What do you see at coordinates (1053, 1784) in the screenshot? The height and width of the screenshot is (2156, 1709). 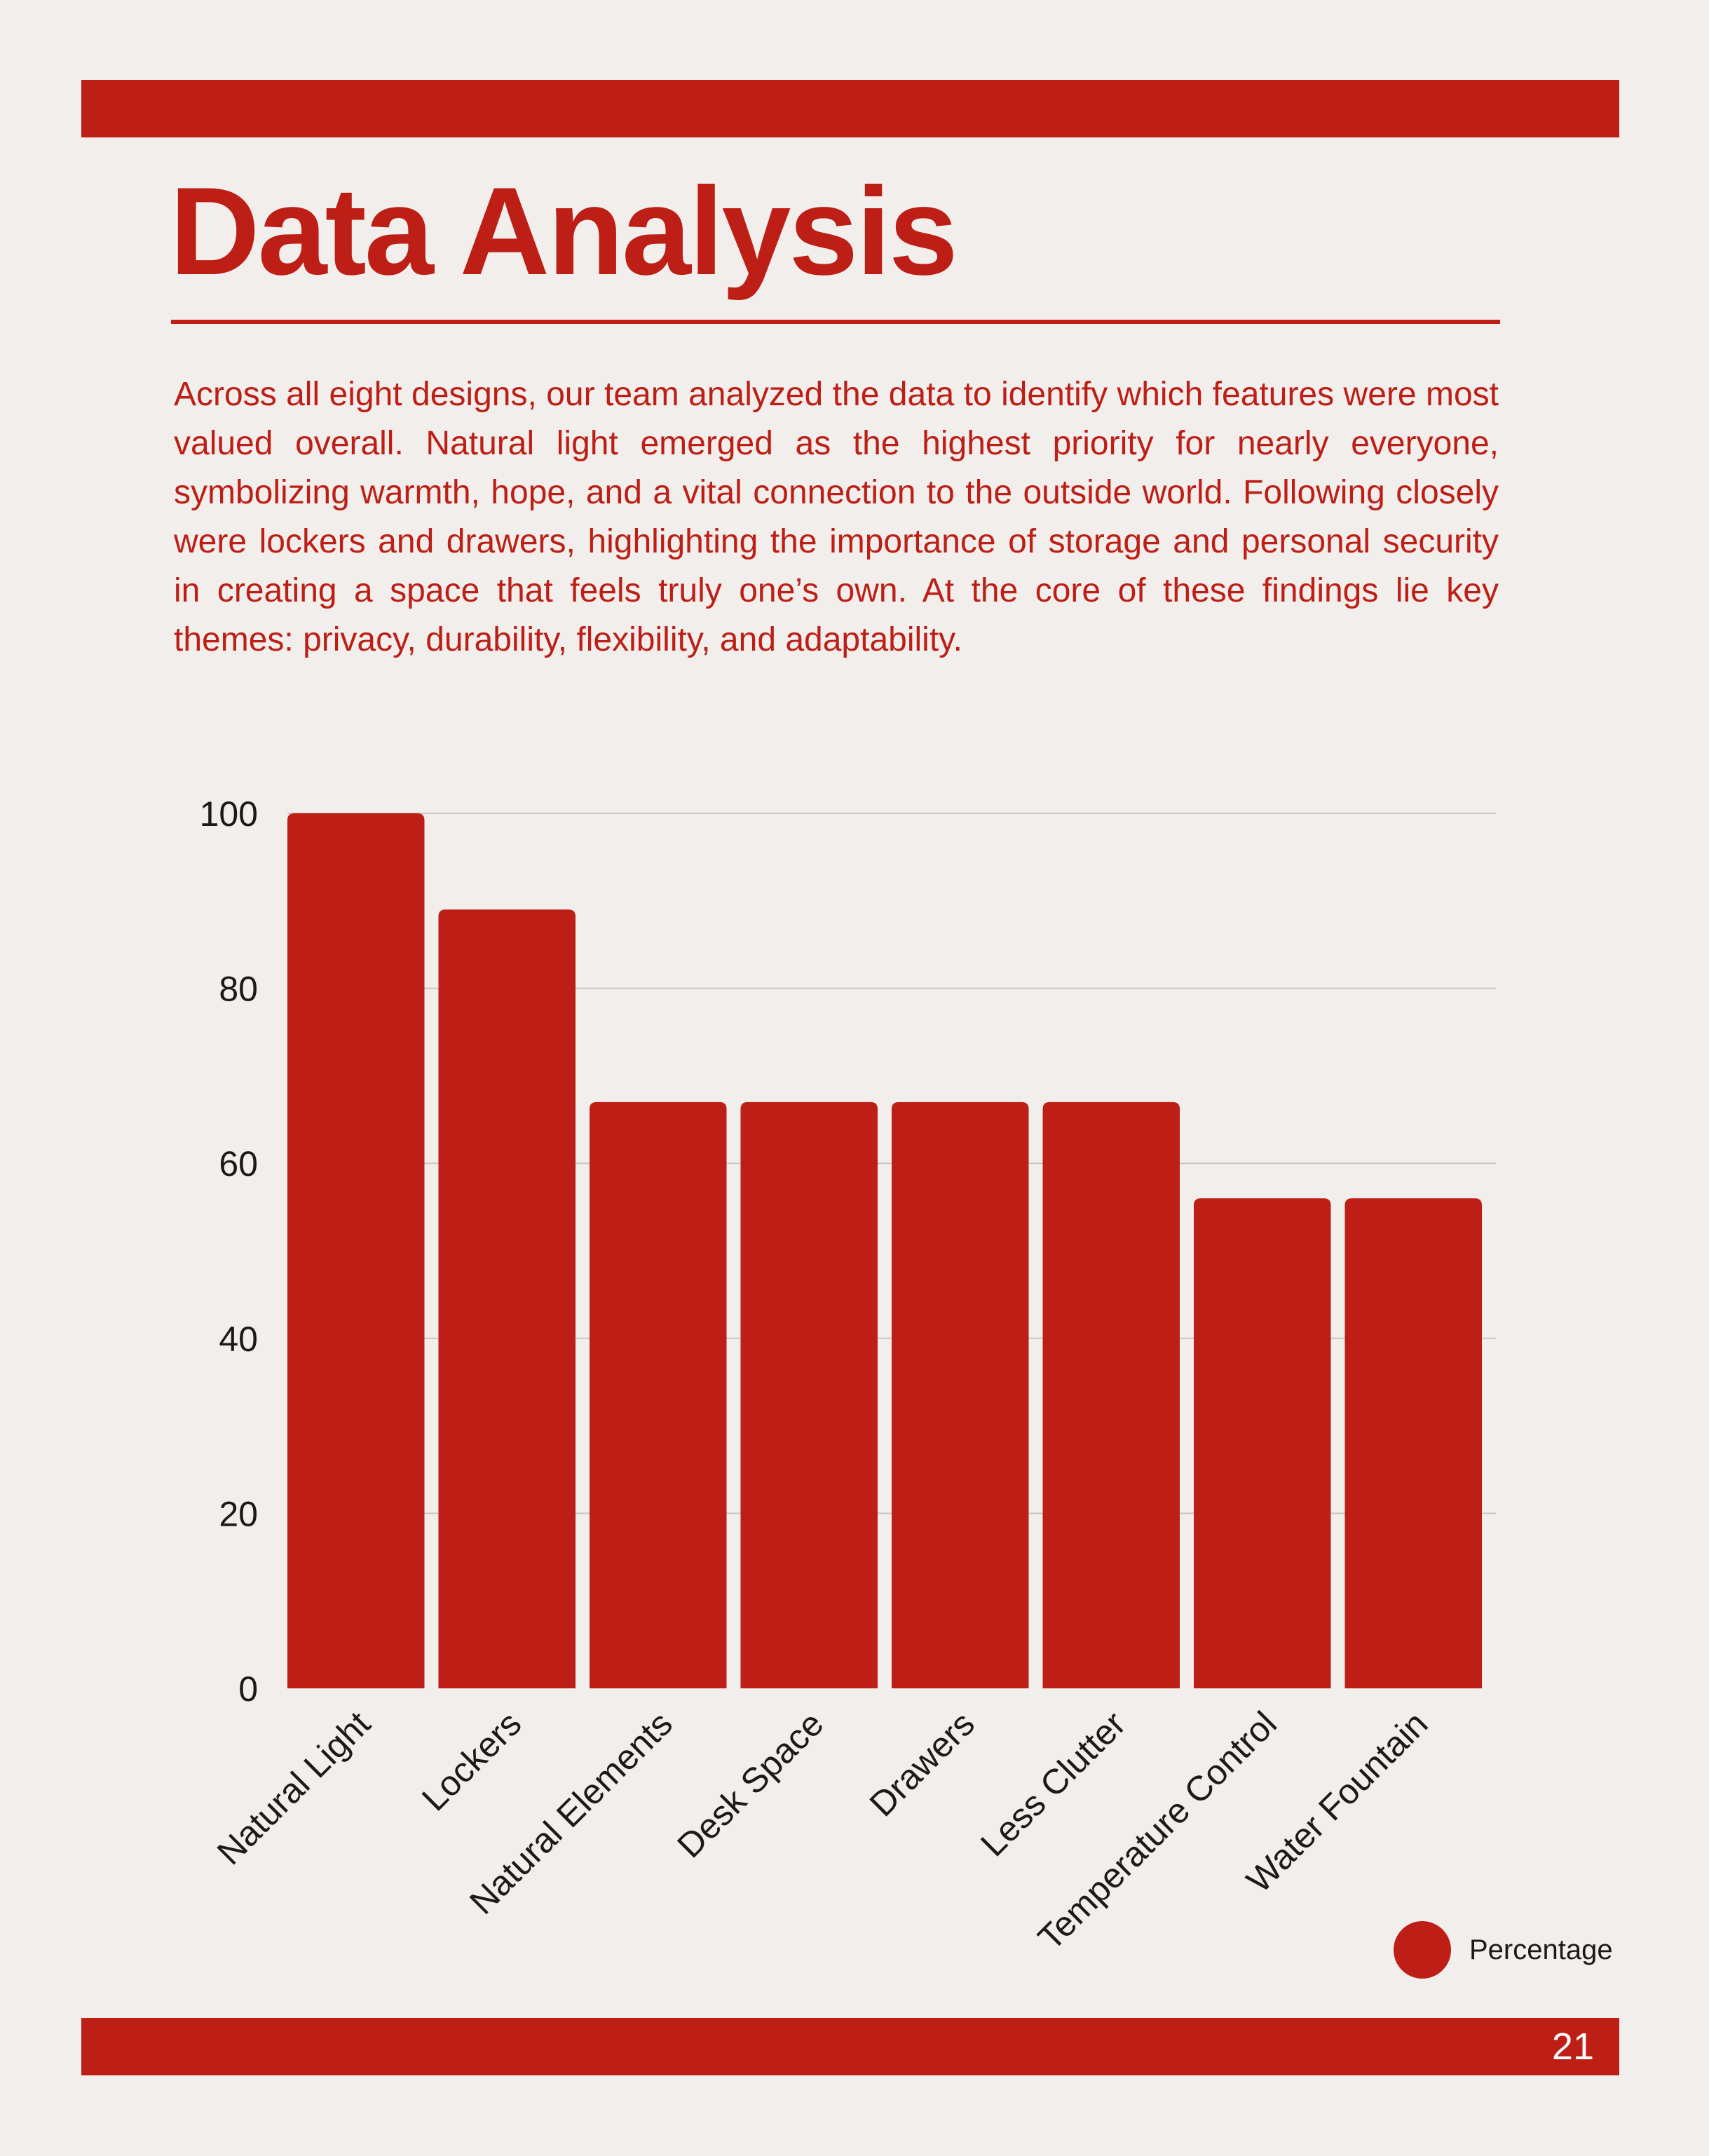 I see `x-category-label: Less Clutter` at bounding box center [1053, 1784].